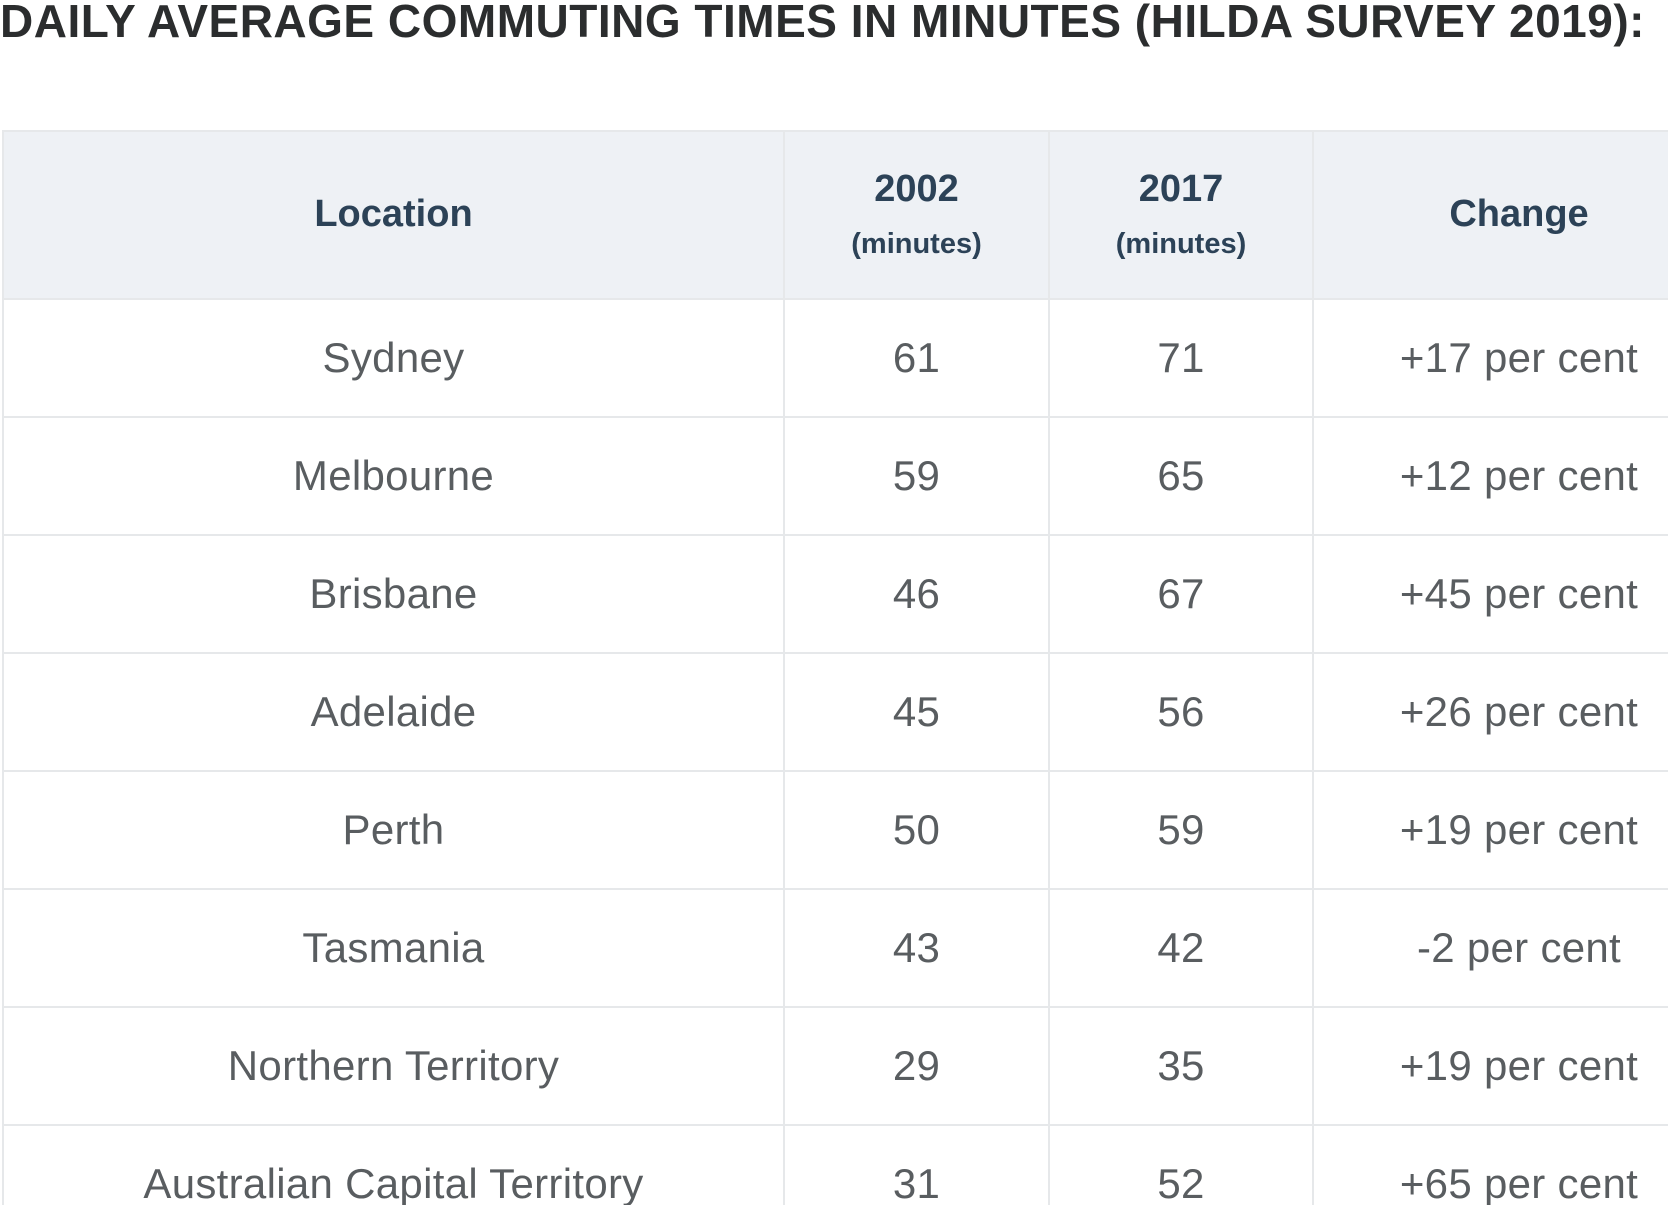 The width and height of the screenshot is (1668, 1205). I want to click on table-row: Tasmania 43 42 -2 per cent, so click(835, 948).